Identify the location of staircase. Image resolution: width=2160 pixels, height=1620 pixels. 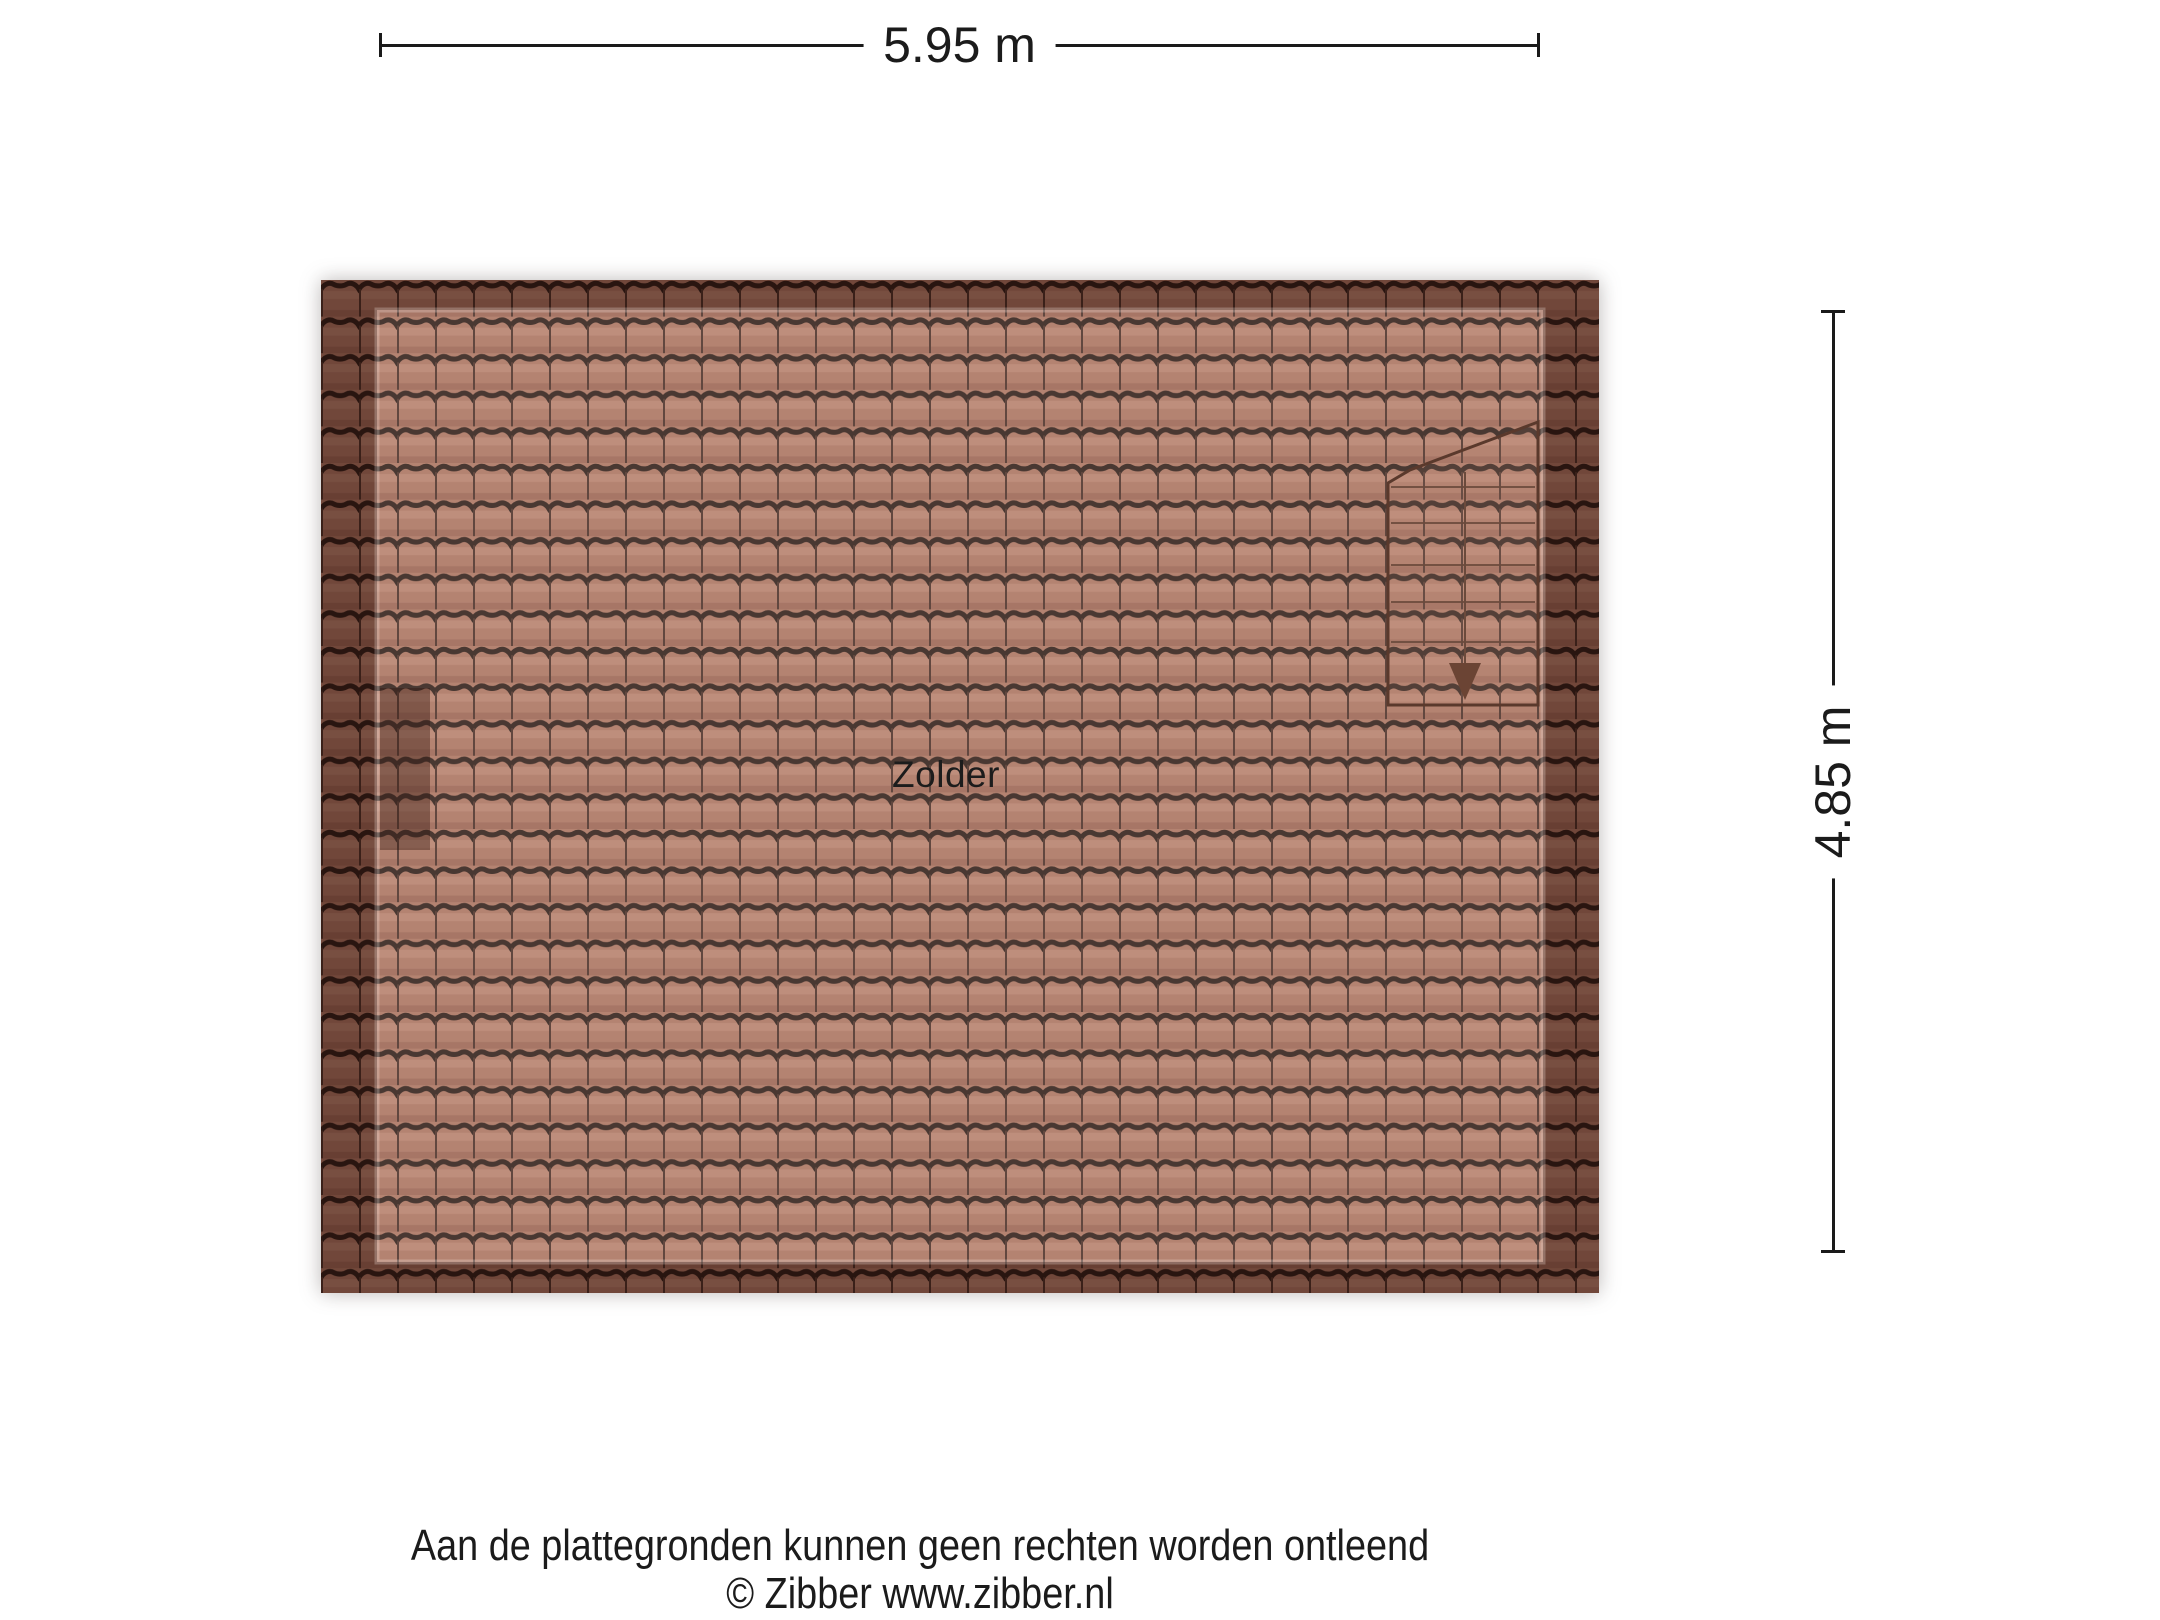
(1463, 563).